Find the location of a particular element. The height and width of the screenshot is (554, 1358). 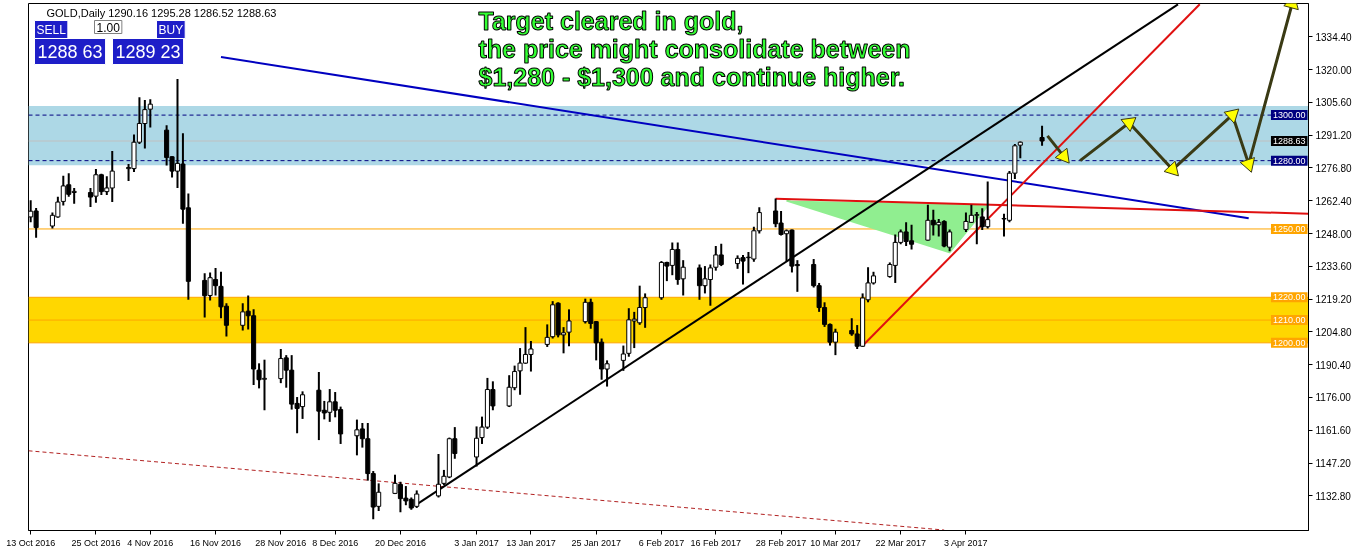

annotation: 1288 63 is located at coordinates (70, 51).